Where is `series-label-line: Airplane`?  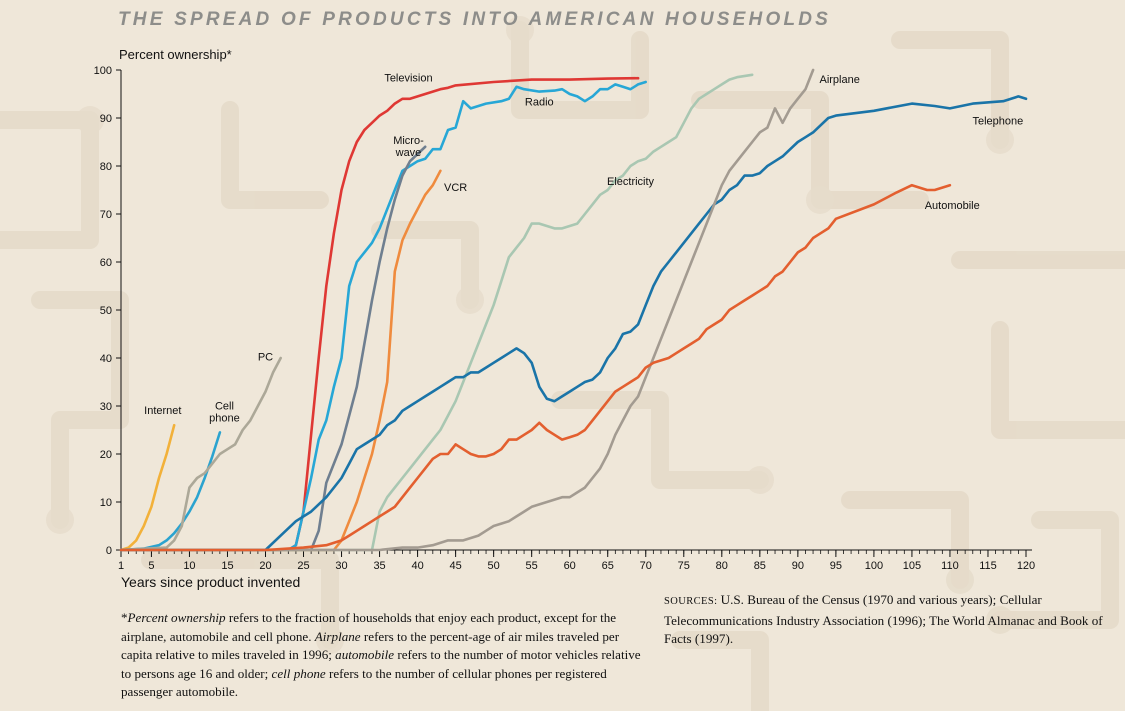
series-label-line: Airplane is located at coordinates (839, 80).